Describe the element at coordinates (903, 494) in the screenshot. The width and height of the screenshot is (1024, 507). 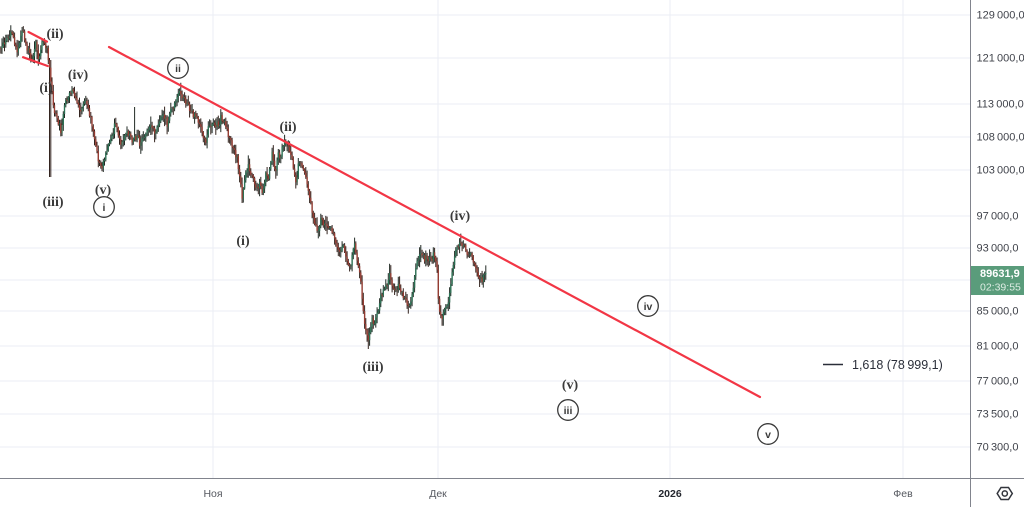
I see `svg-text: Фев` at that location.